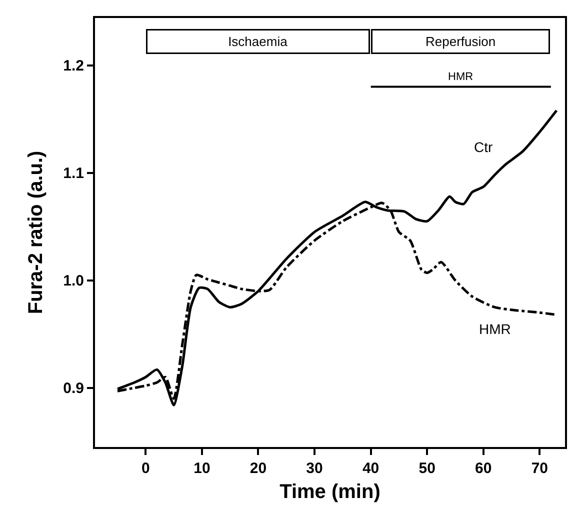  Describe the element at coordinates (258, 41) in the screenshot. I see `annotation: Ischaemia` at that location.